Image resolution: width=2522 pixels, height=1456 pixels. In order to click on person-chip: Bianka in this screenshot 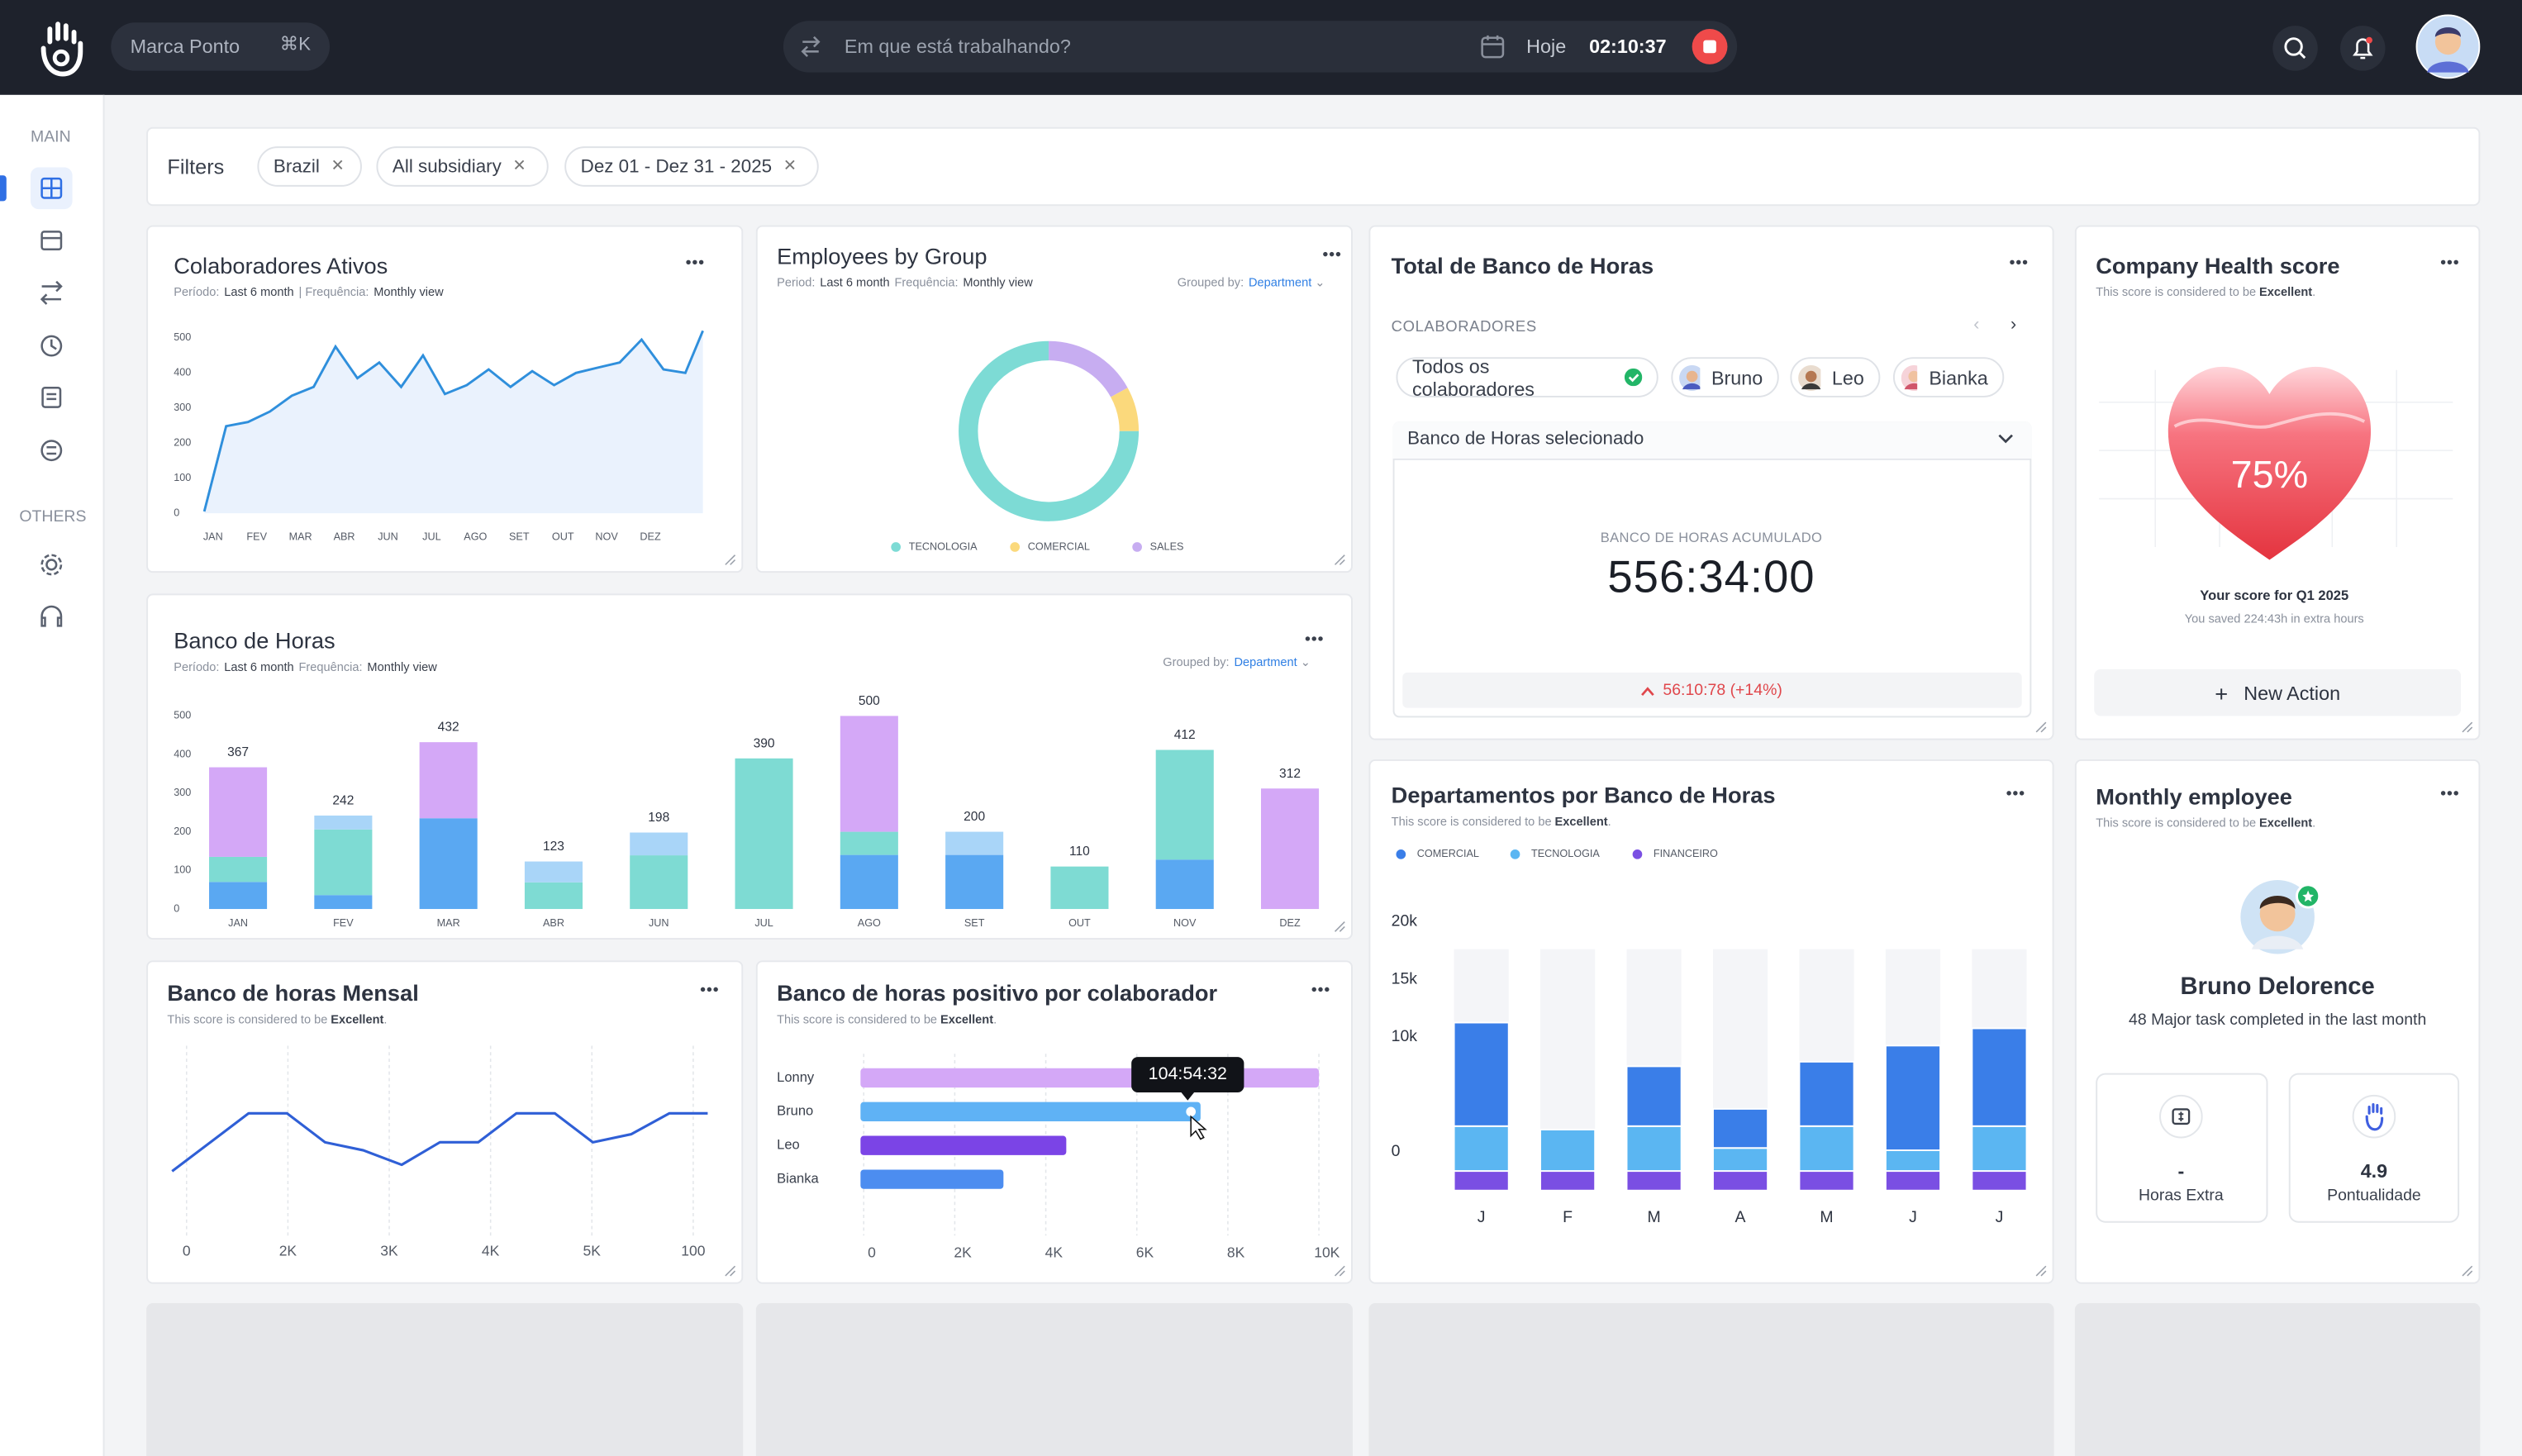, I will do `click(1948, 377)`.